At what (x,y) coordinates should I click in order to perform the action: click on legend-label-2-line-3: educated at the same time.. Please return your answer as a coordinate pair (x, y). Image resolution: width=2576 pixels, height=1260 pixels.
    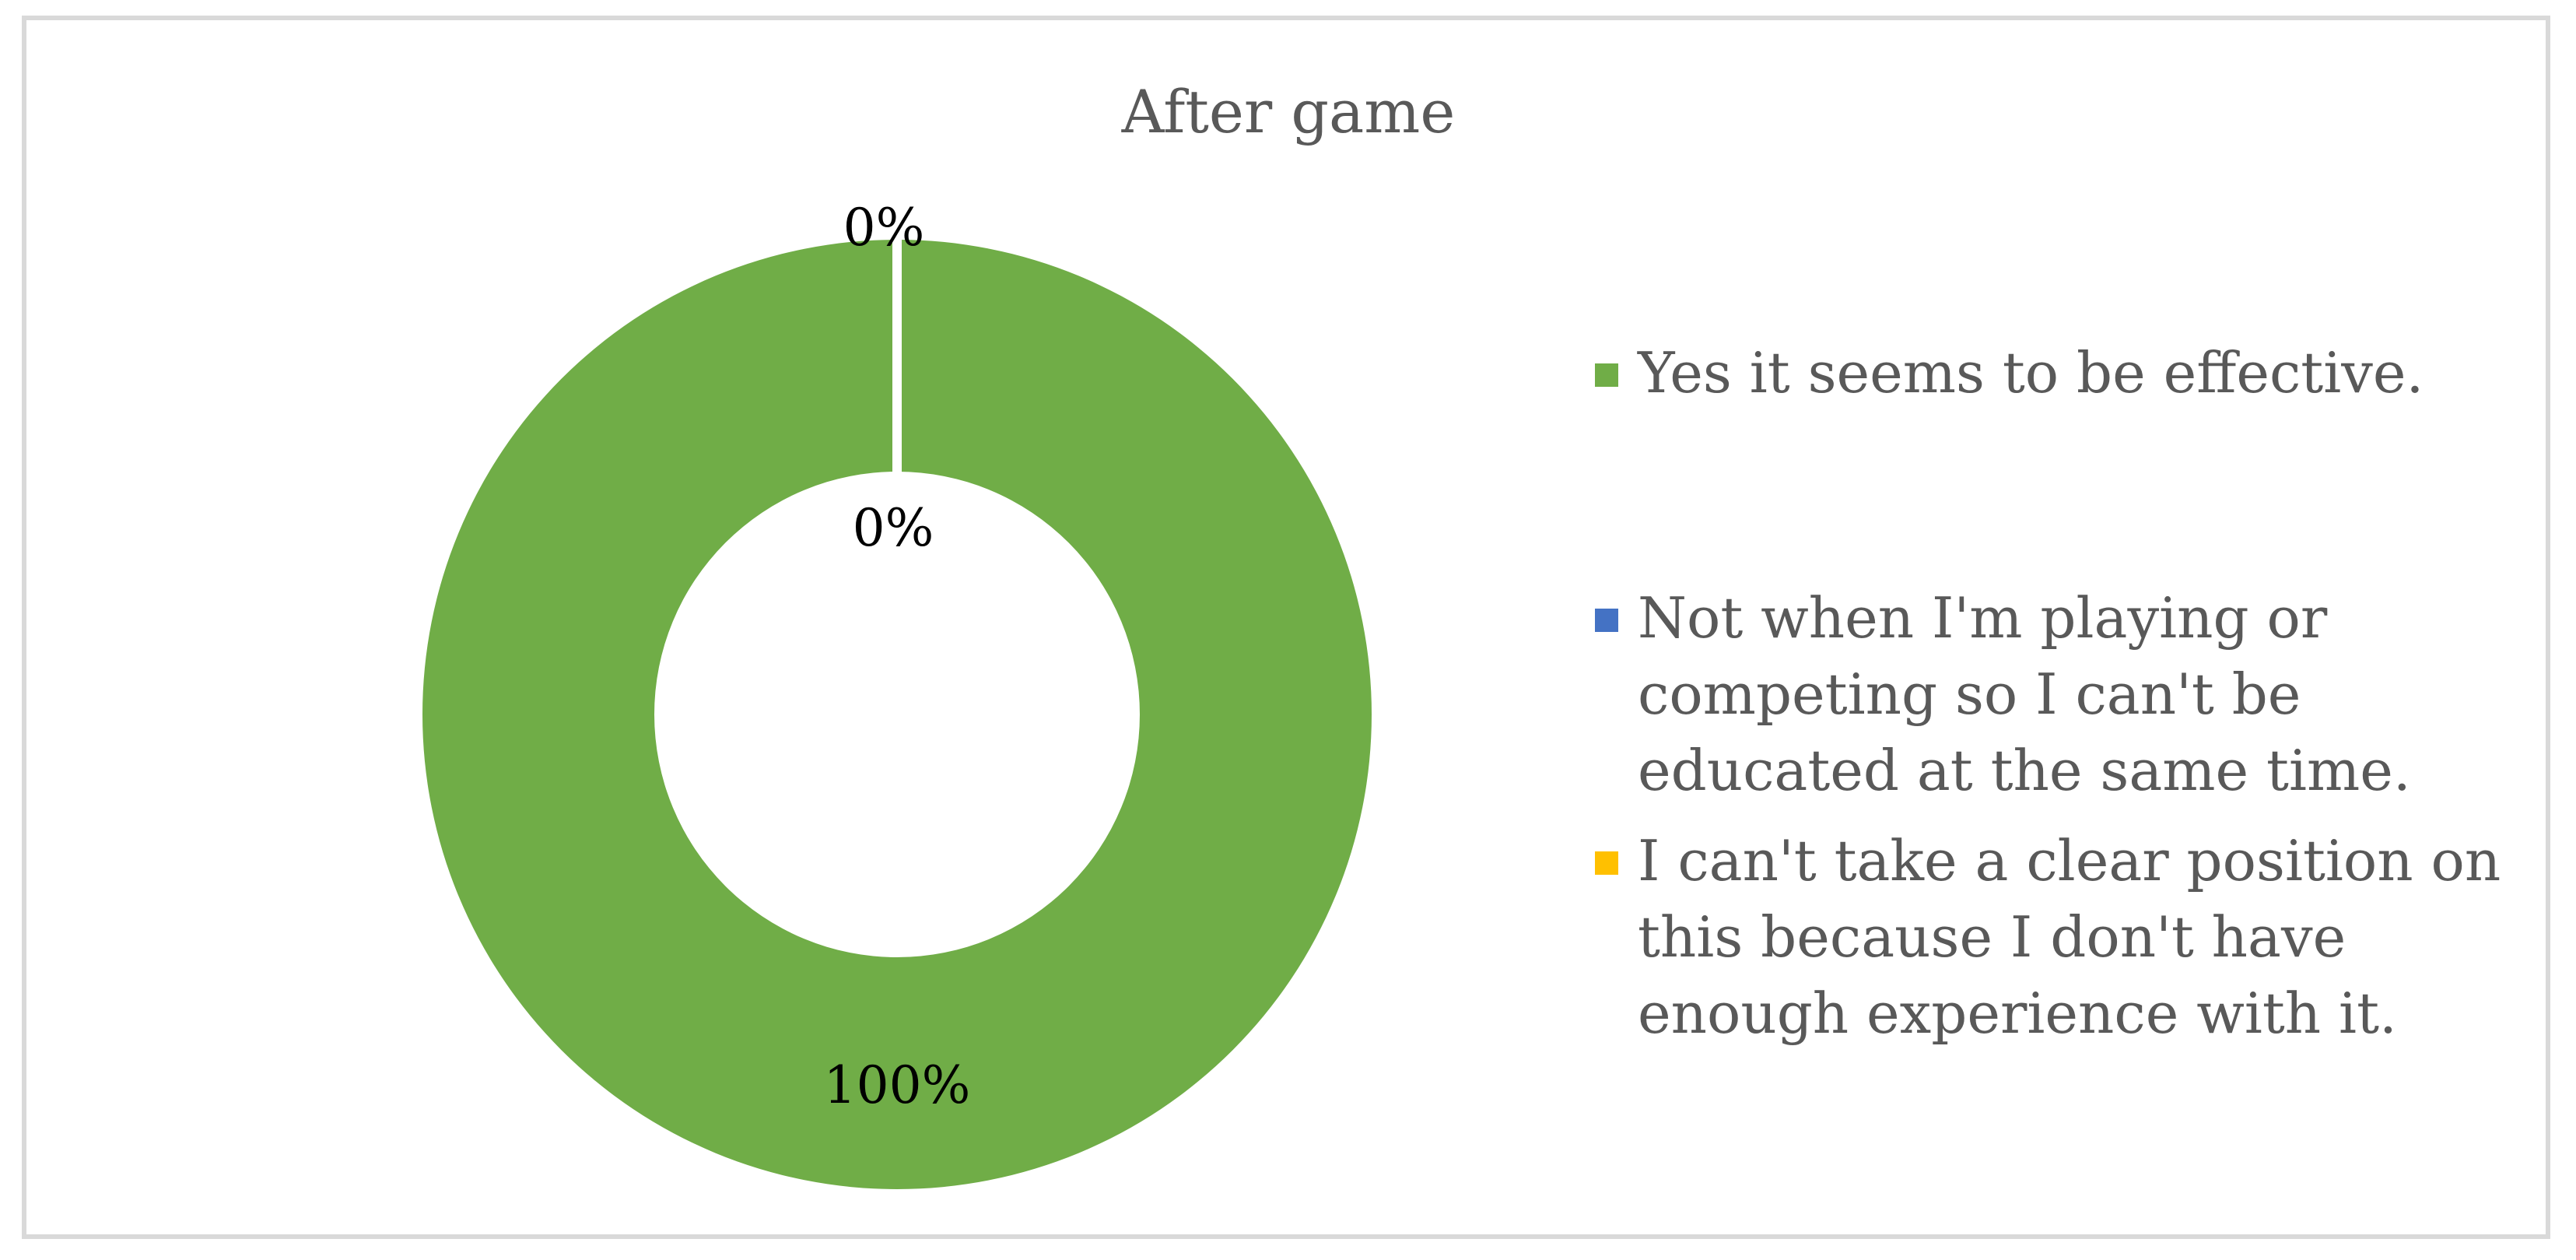
    Looking at the image, I should click on (2024, 771).